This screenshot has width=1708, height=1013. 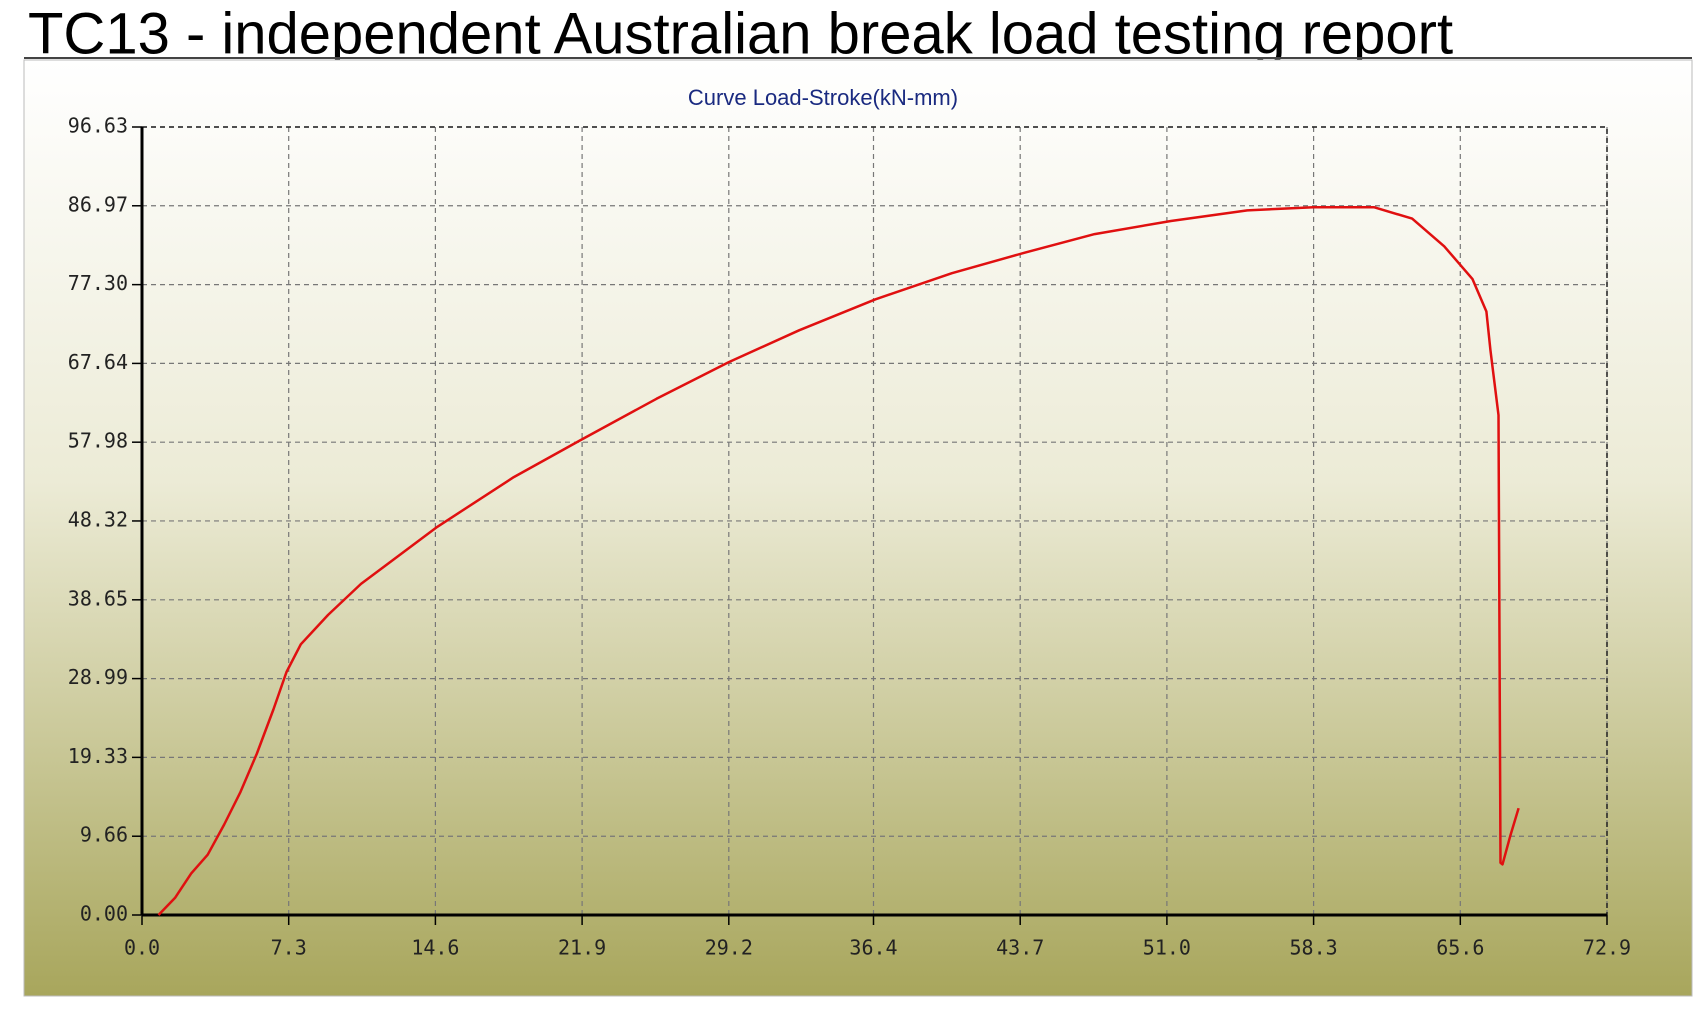 What do you see at coordinates (98, 283) in the screenshot?
I see `y-tick-label: 77.30` at bounding box center [98, 283].